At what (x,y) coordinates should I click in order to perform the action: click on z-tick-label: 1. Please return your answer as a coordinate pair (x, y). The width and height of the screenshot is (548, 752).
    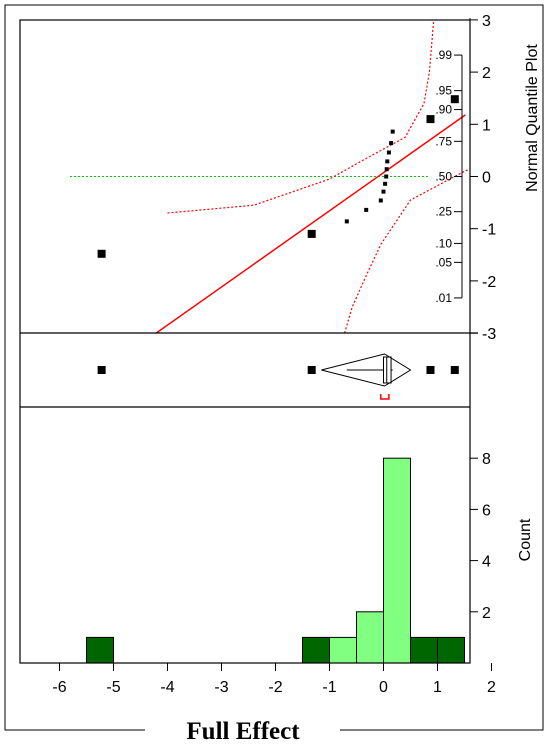
    Looking at the image, I should click on (486, 125).